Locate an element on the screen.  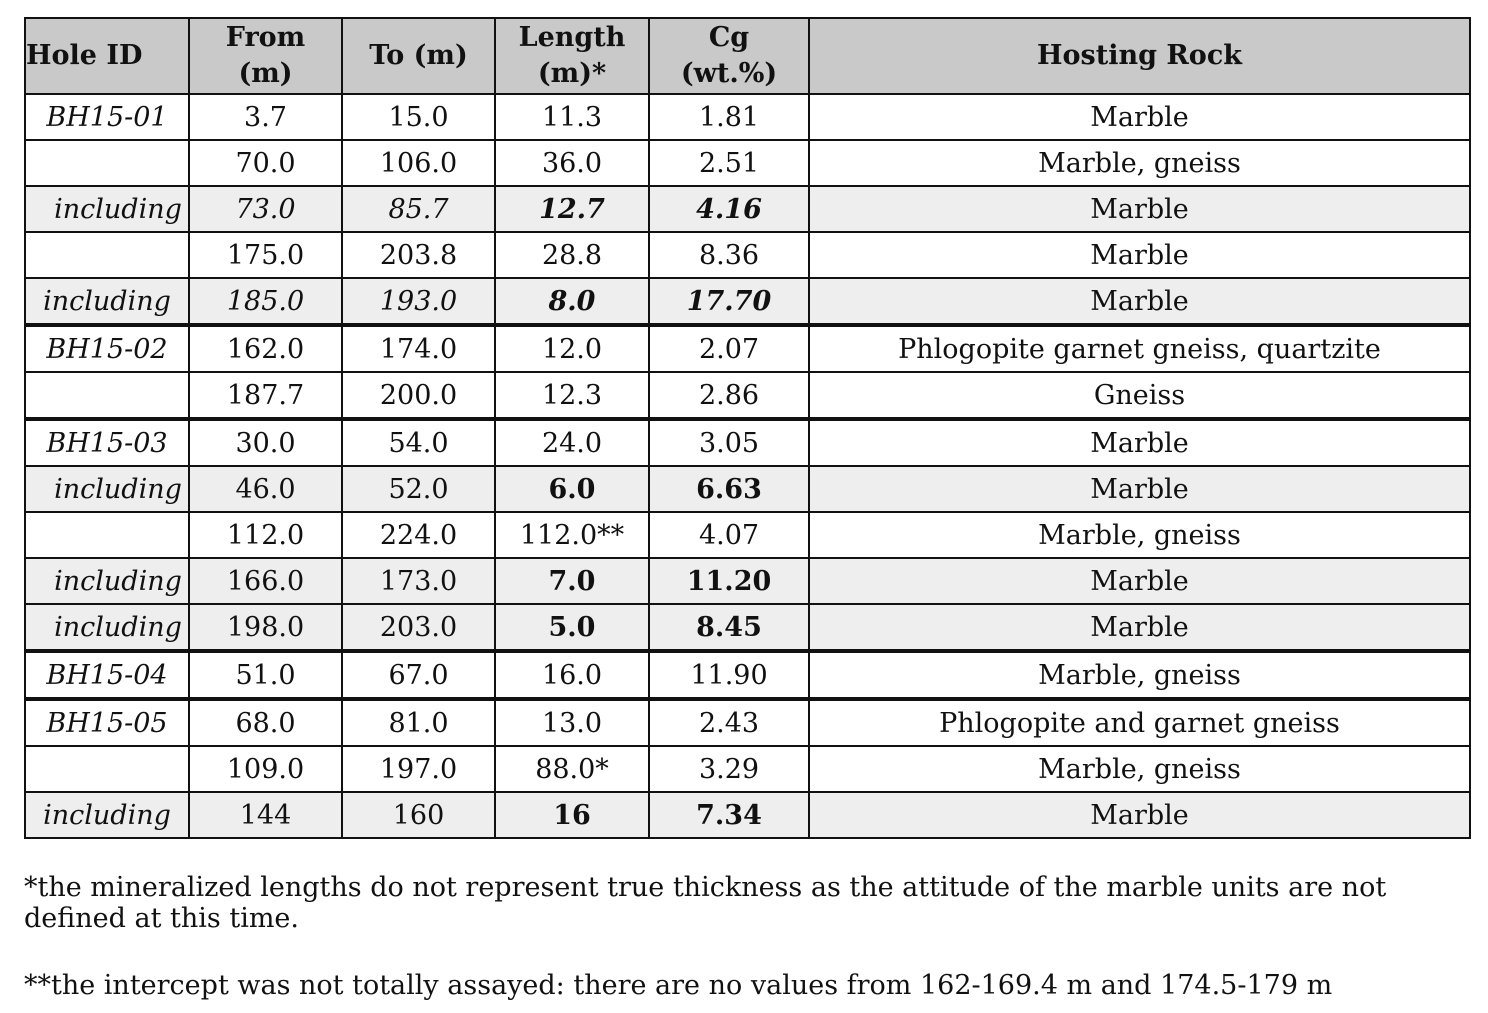
table-row: 109.0 197.0 88.0* 3.29 Marble, gneiss is located at coordinates (747, 769).